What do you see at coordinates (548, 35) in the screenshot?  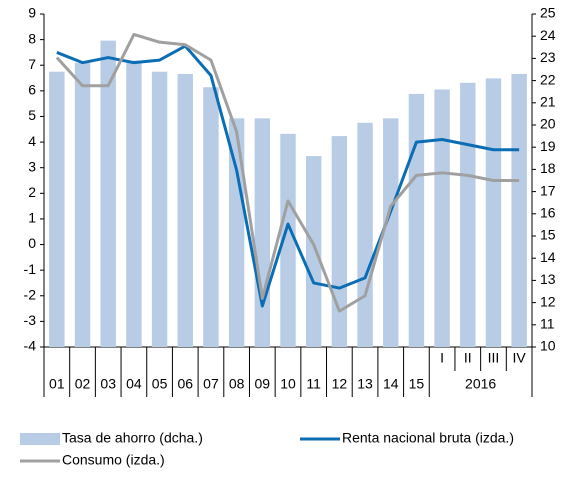 I see `y2-tick-label: 24` at bounding box center [548, 35].